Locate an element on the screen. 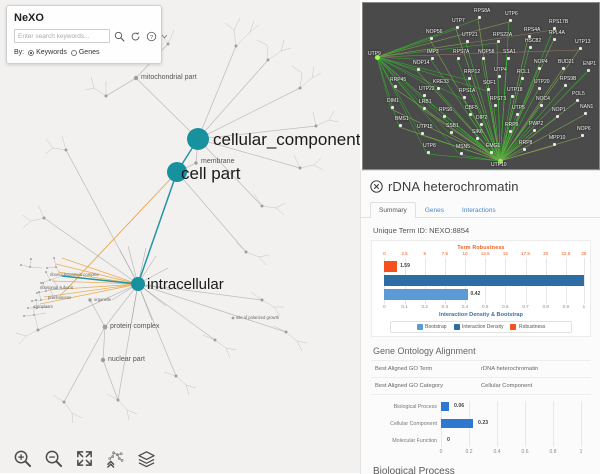 Image resolution: width=600 pixels, height=474 pixels. search-input is located at coordinates (62, 36).